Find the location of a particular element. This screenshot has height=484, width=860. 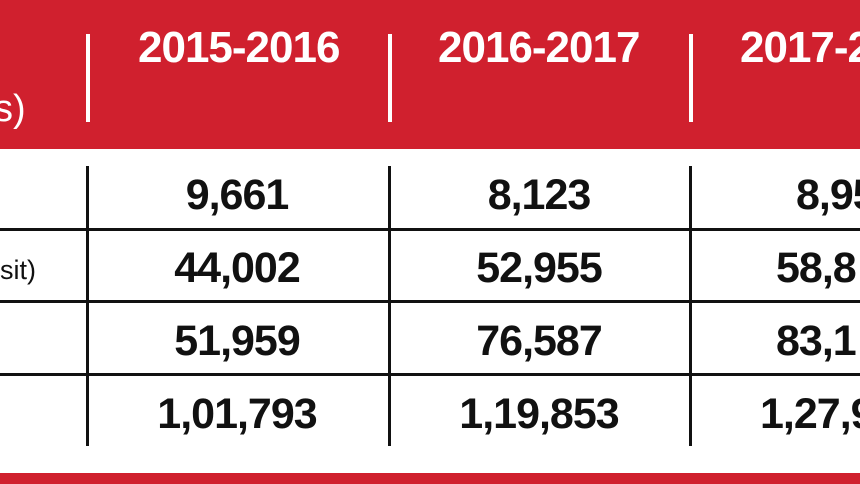

table-cell: 9,661 is located at coordinates (237, 195).